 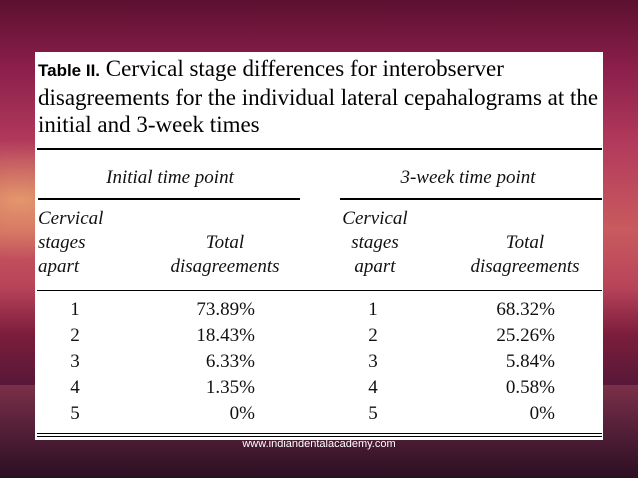 I want to click on cell-stage-initial: 3, so click(x=75, y=361).